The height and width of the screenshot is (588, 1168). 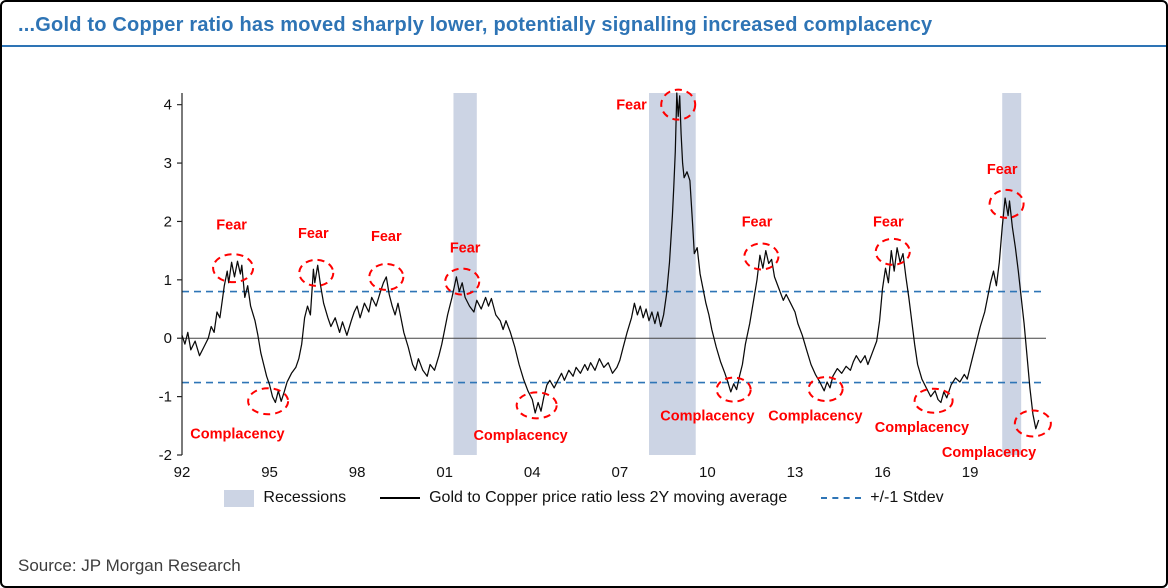 I want to click on y-tick-label: 2, so click(x=168, y=221).